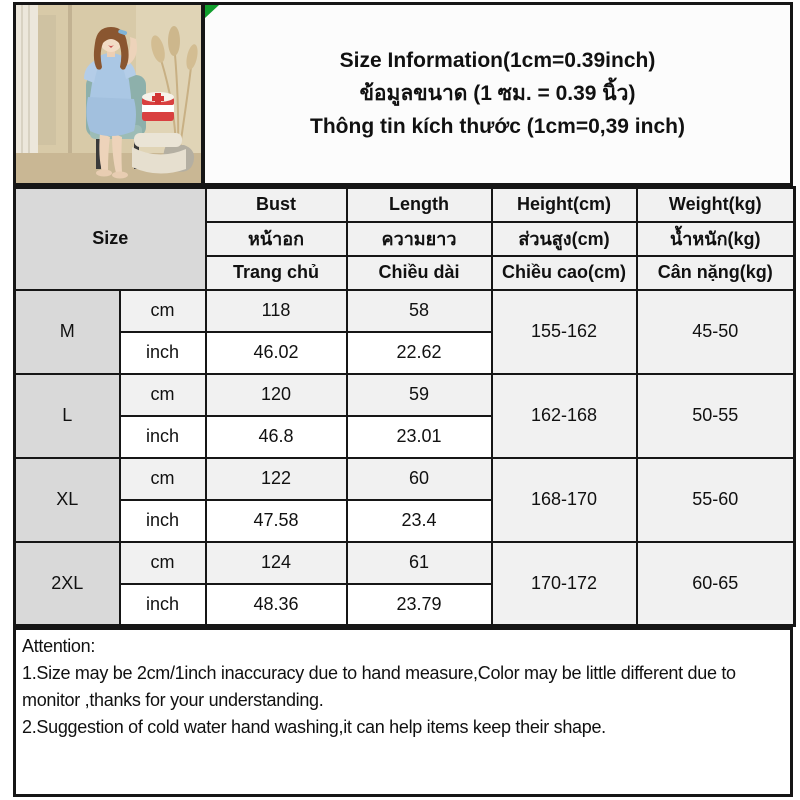  What do you see at coordinates (67, 499) in the screenshot?
I see `size-name-xl: XL` at bounding box center [67, 499].